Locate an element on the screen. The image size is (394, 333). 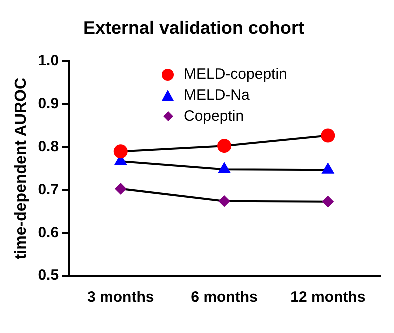
legend-label: Copeptin is located at coordinates (214, 116).